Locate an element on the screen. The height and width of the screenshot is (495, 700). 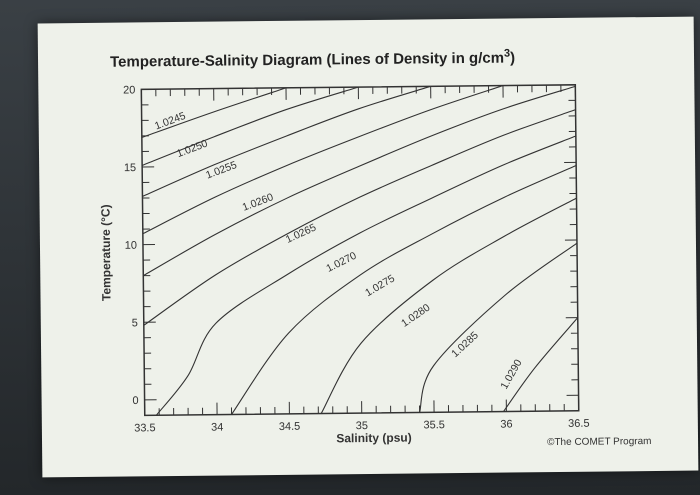
y-tick-label: 0 is located at coordinates (135, 401).